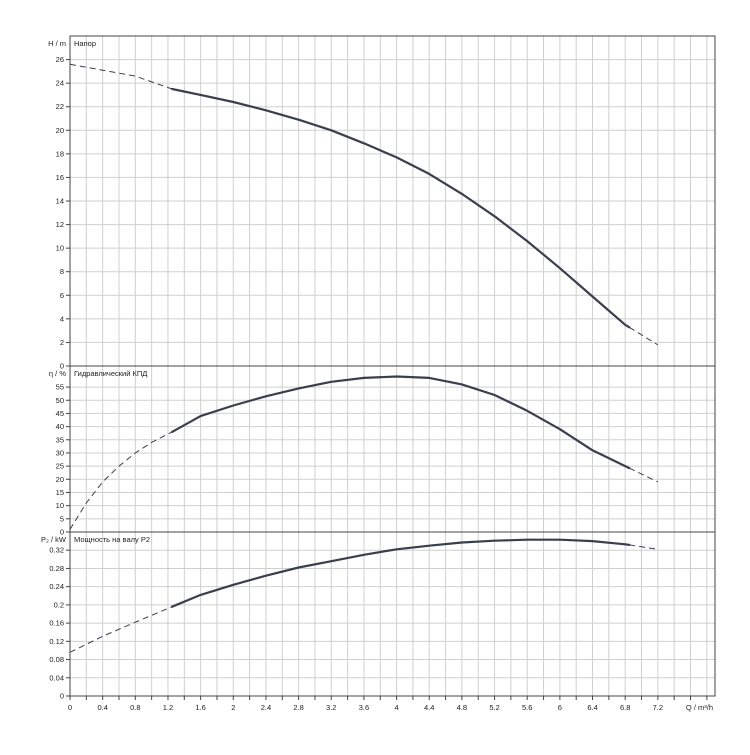 This screenshot has height=755, width=750. Describe the element at coordinates (60, 413) in the screenshot. I see `efficiency-ytick-label: 45` at that location.